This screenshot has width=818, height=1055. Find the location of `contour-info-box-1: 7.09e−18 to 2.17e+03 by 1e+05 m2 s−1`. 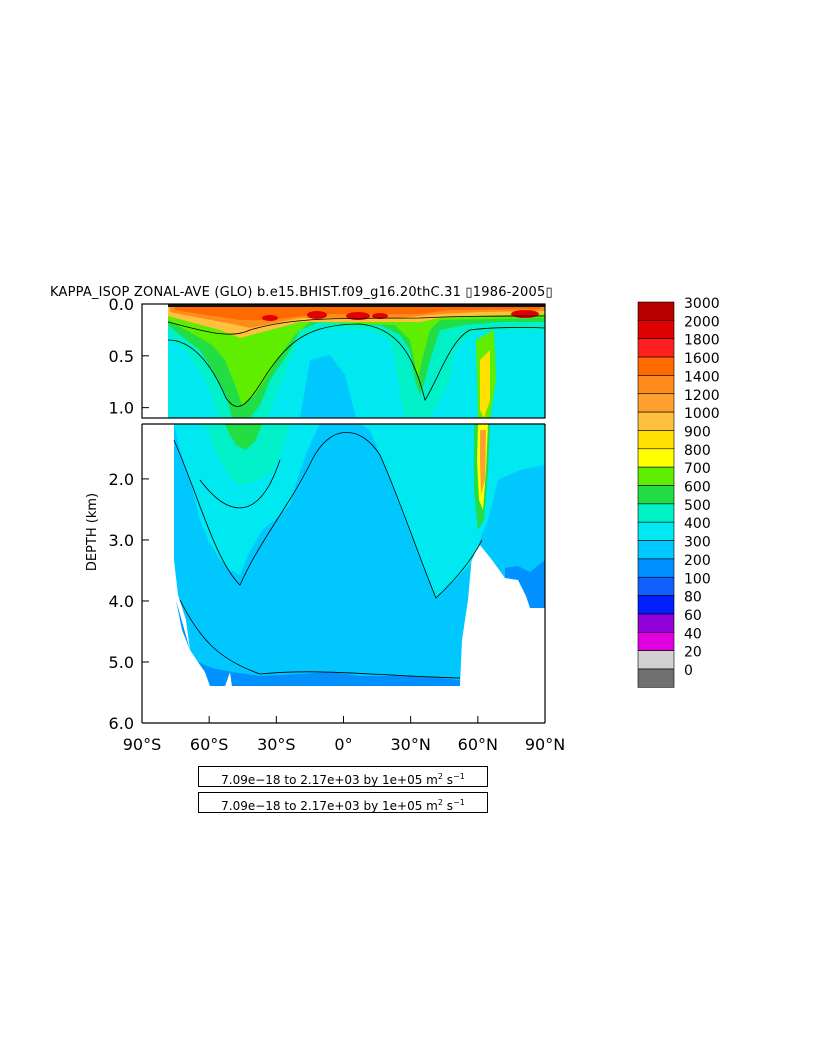

contour-info-box-1: 7.09e−18 to 2.17e+03 by 1e+05 m2 s−1 is located at coordinates (343, 776).